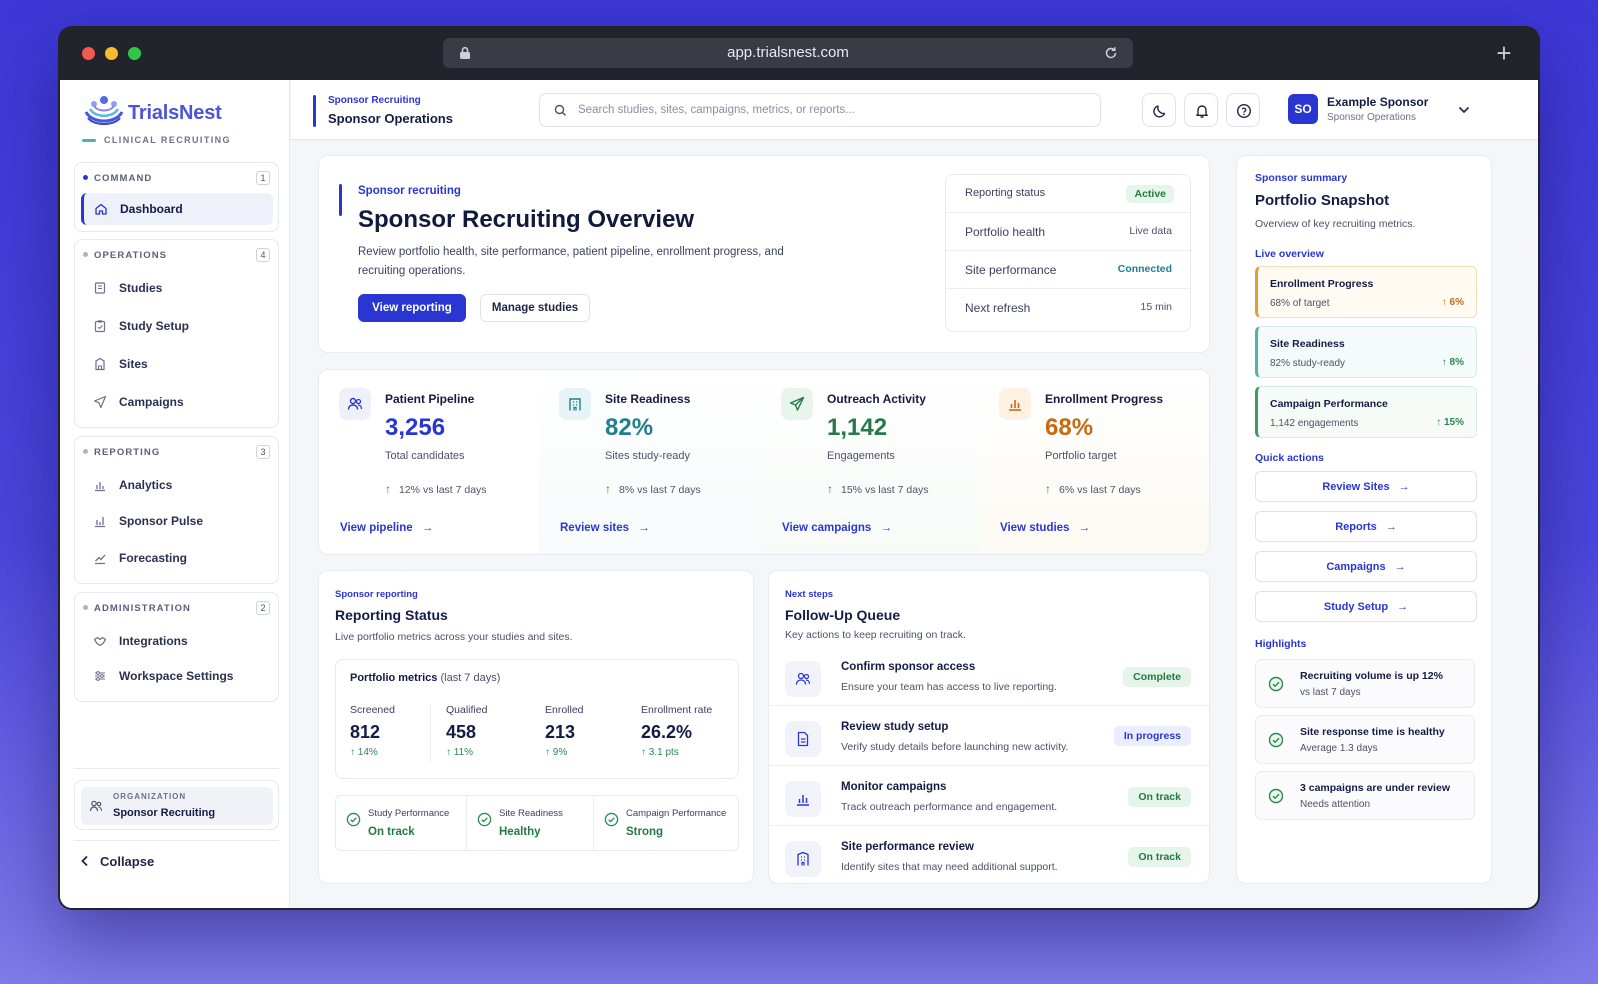  I want to click on hero-accent, so click(340, 200).